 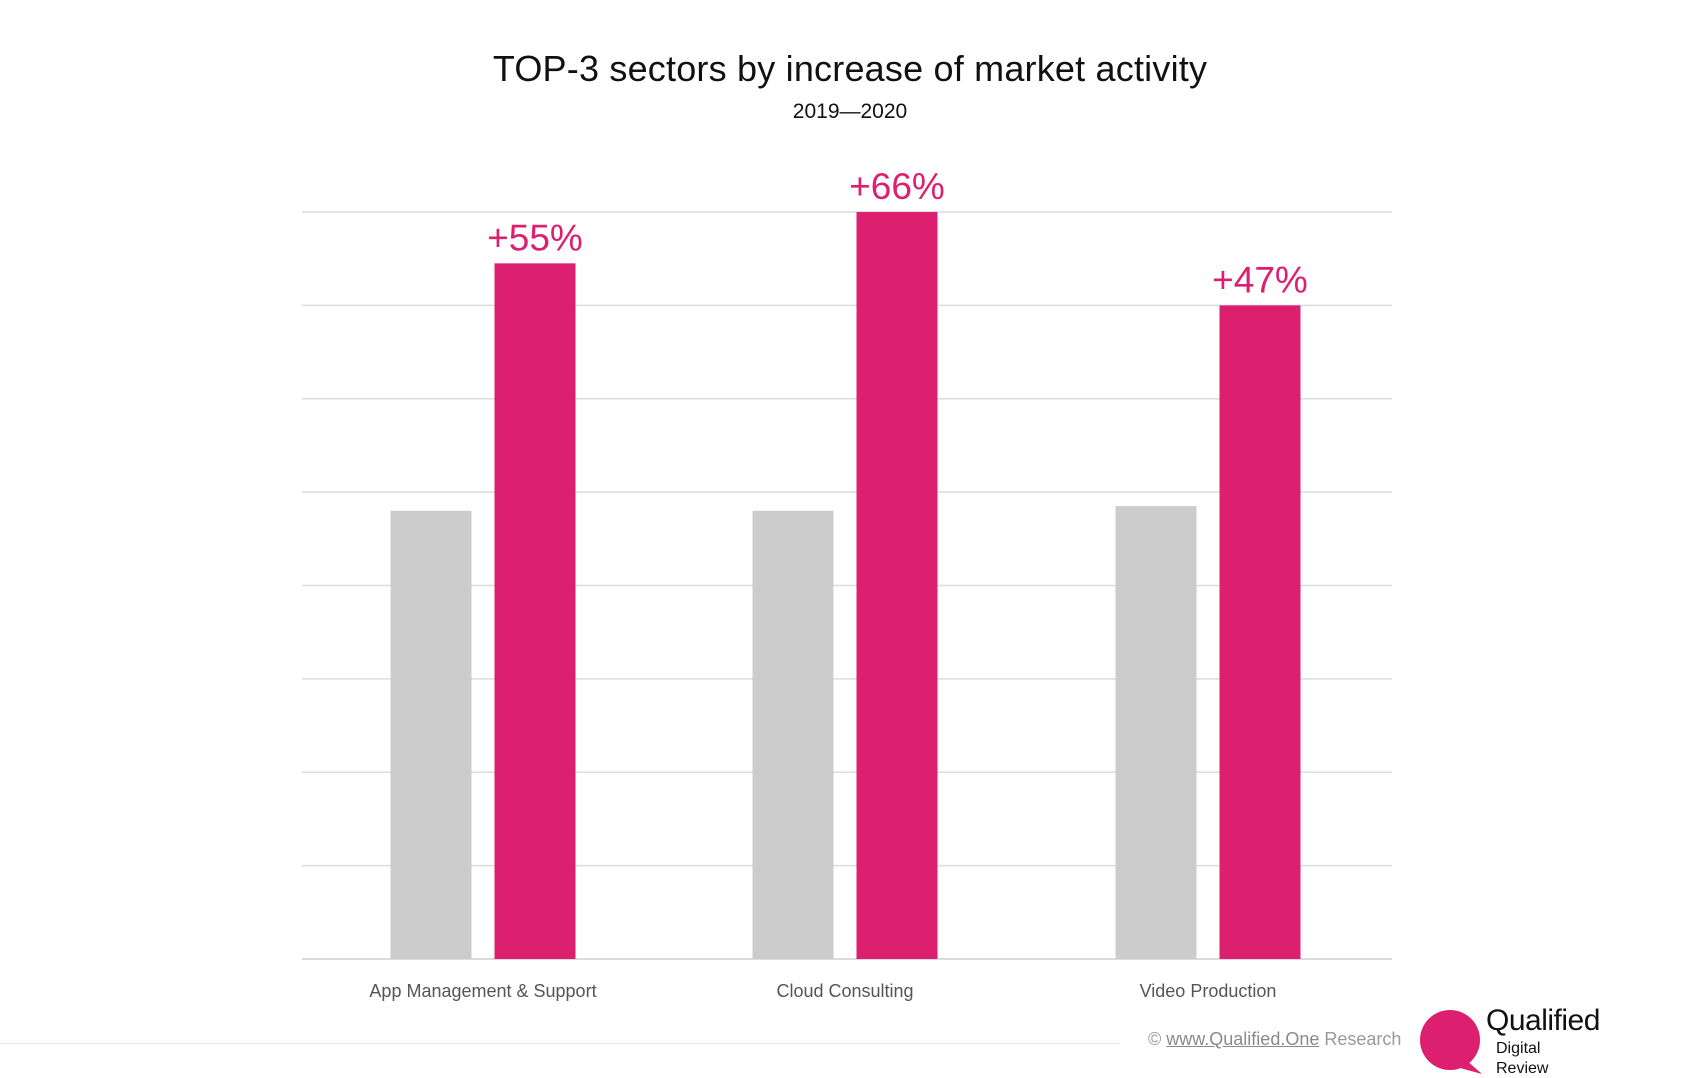 I want to click on chart-subtitle: 2019—2020, so click(x=850, y=111).